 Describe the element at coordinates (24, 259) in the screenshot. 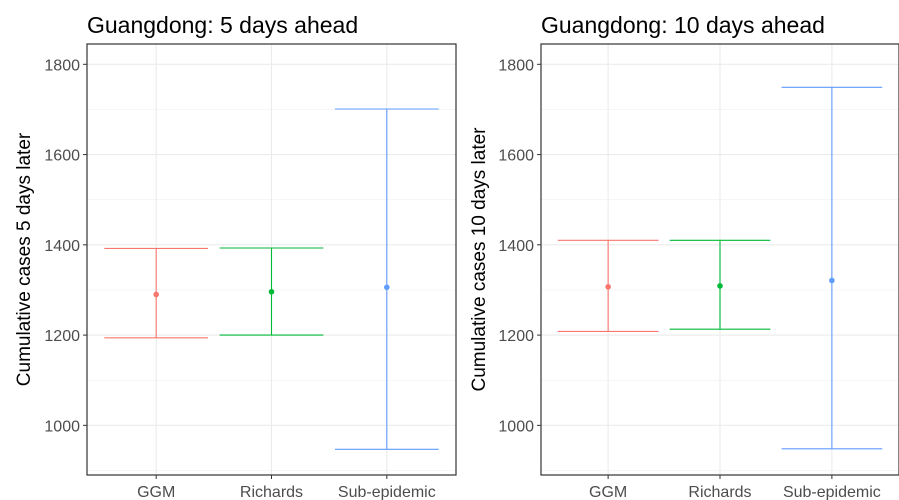

I see `y-axis-label: Cumulative cases 5 days later` at that location.